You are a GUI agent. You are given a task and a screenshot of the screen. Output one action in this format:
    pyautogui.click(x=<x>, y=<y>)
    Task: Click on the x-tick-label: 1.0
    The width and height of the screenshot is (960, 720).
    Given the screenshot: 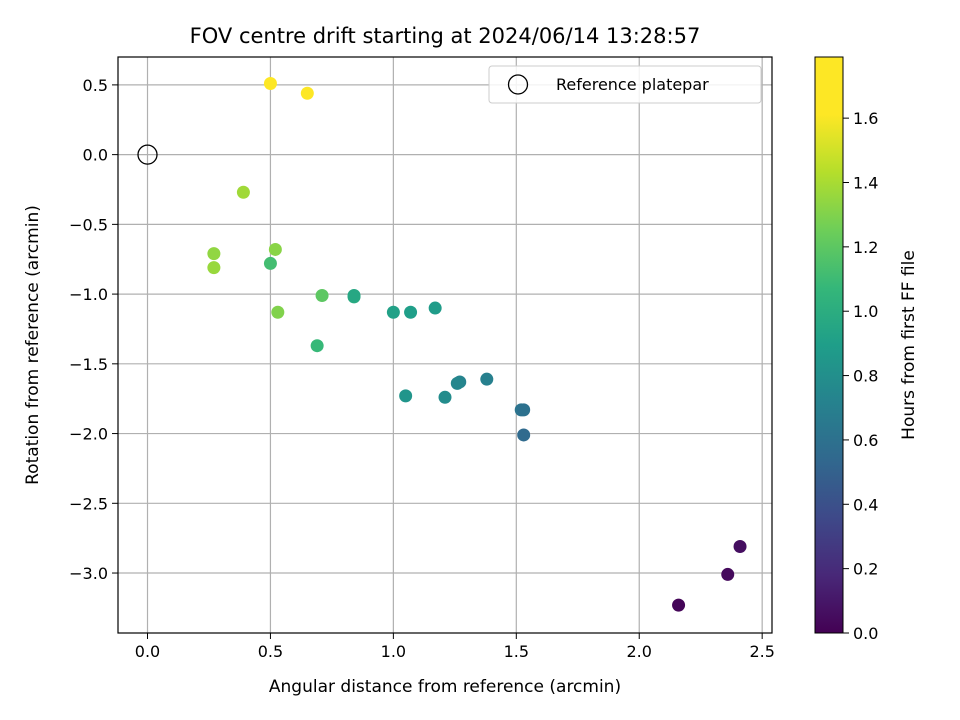 What is the action you would take?
    pyautogui.click(x=393, y=651)
    